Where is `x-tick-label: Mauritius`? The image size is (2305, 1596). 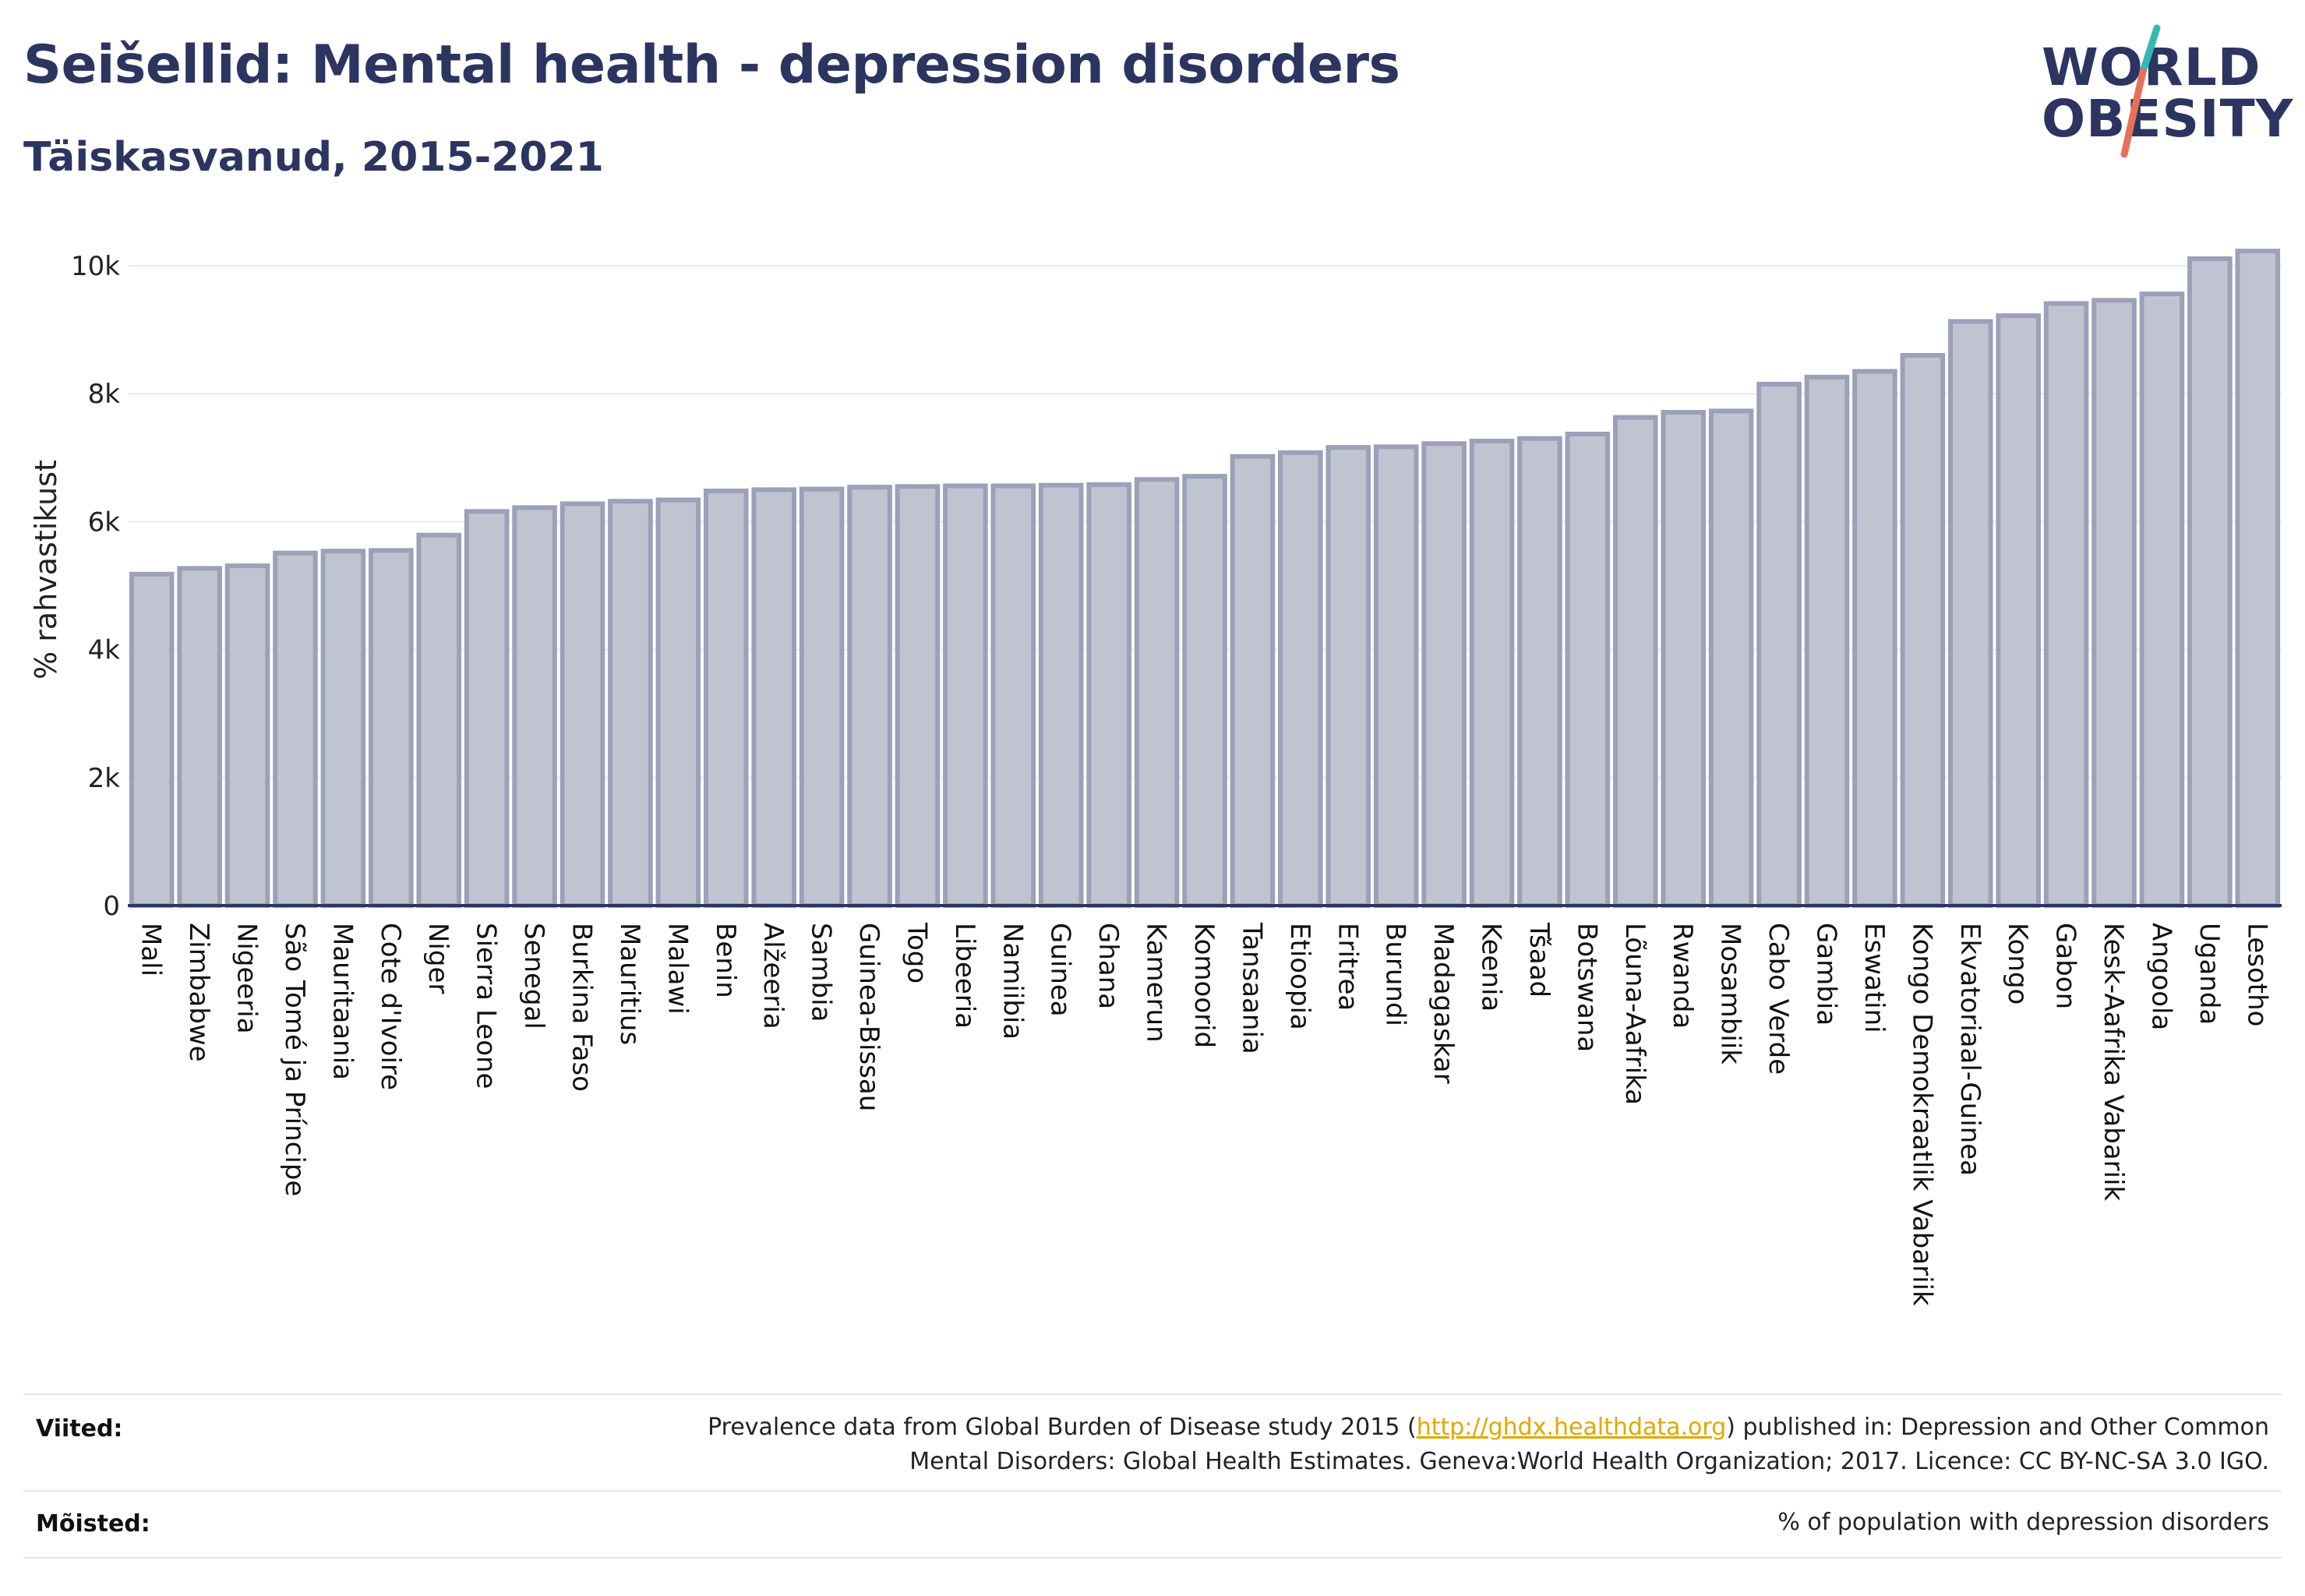 x-tick-label: Mauritius is located at coordinates (629, 984).